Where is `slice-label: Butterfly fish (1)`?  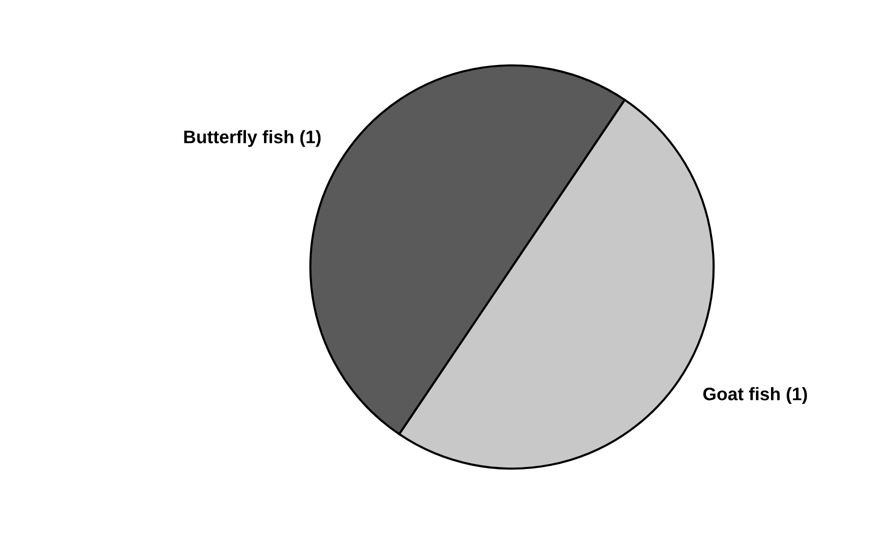
slice-label: Butterfly fish (1) is located at coordinates (252, 138).